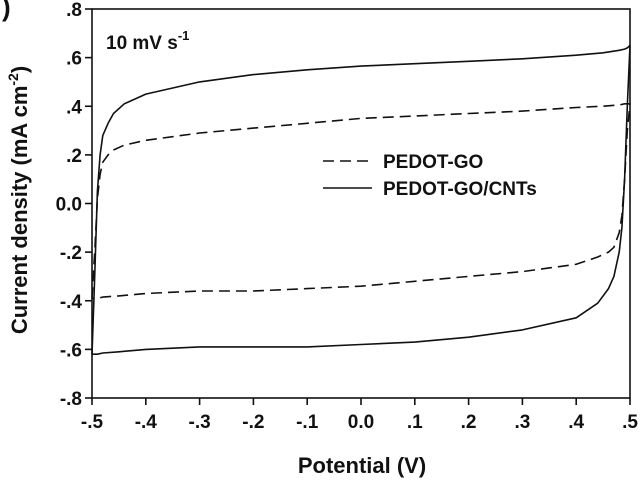  I want to click on scan-rate-annotation: 10 mV s-1, so click(147, 41).